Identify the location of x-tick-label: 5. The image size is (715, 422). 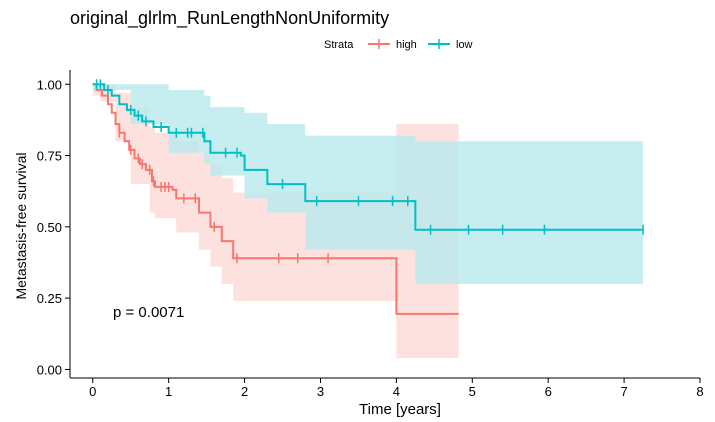
(472, 391).